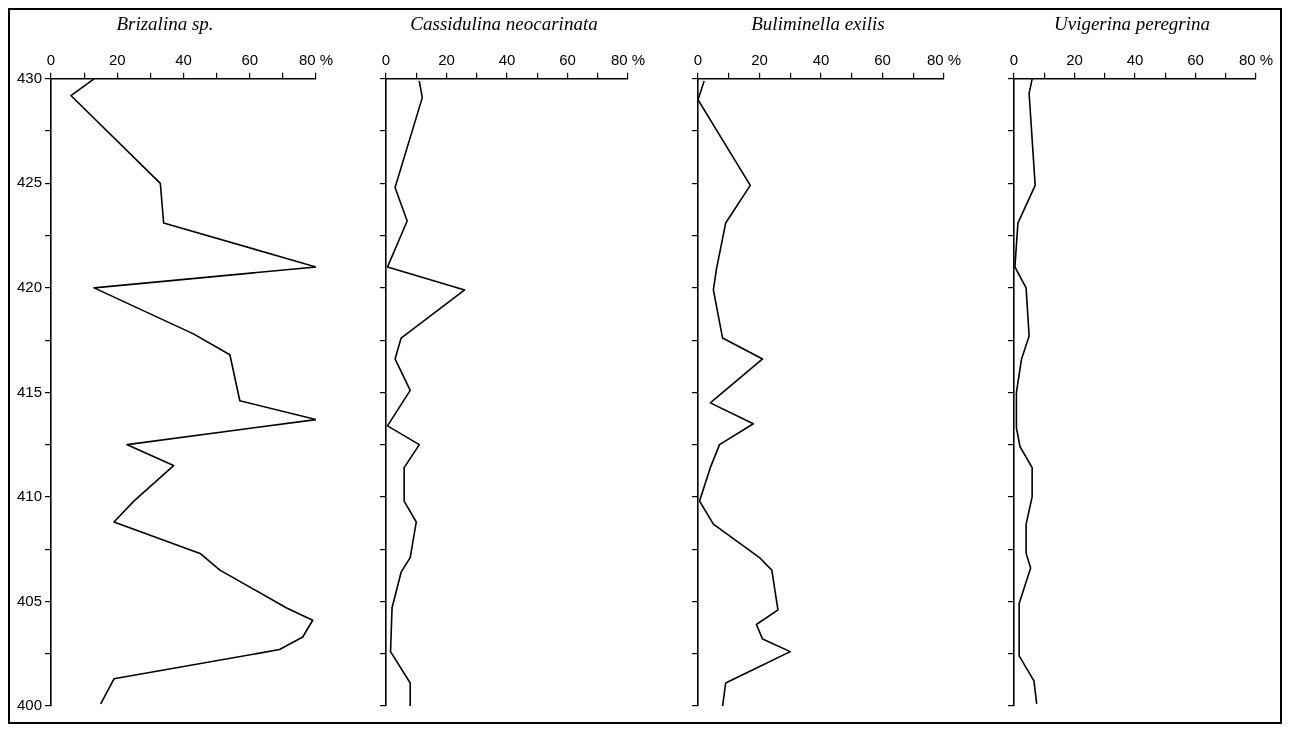 The width and height of the screenshot is (1290, 734). I want to click on y-tick-label: 415, so click(30, 391).